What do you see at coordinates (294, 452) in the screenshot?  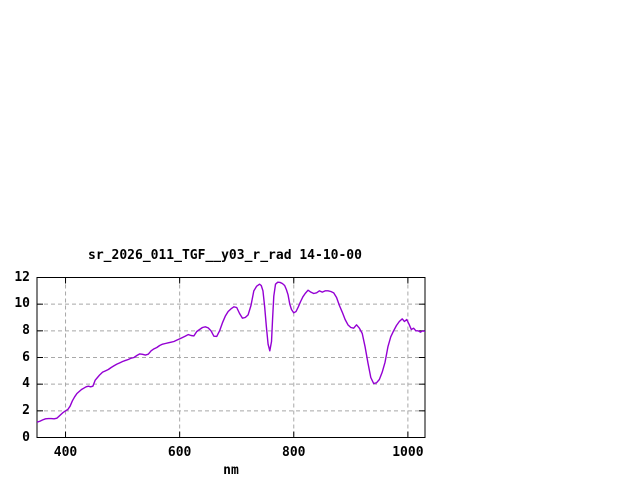 I see `x-tick-label: 800` at bounding box center [294, 452].